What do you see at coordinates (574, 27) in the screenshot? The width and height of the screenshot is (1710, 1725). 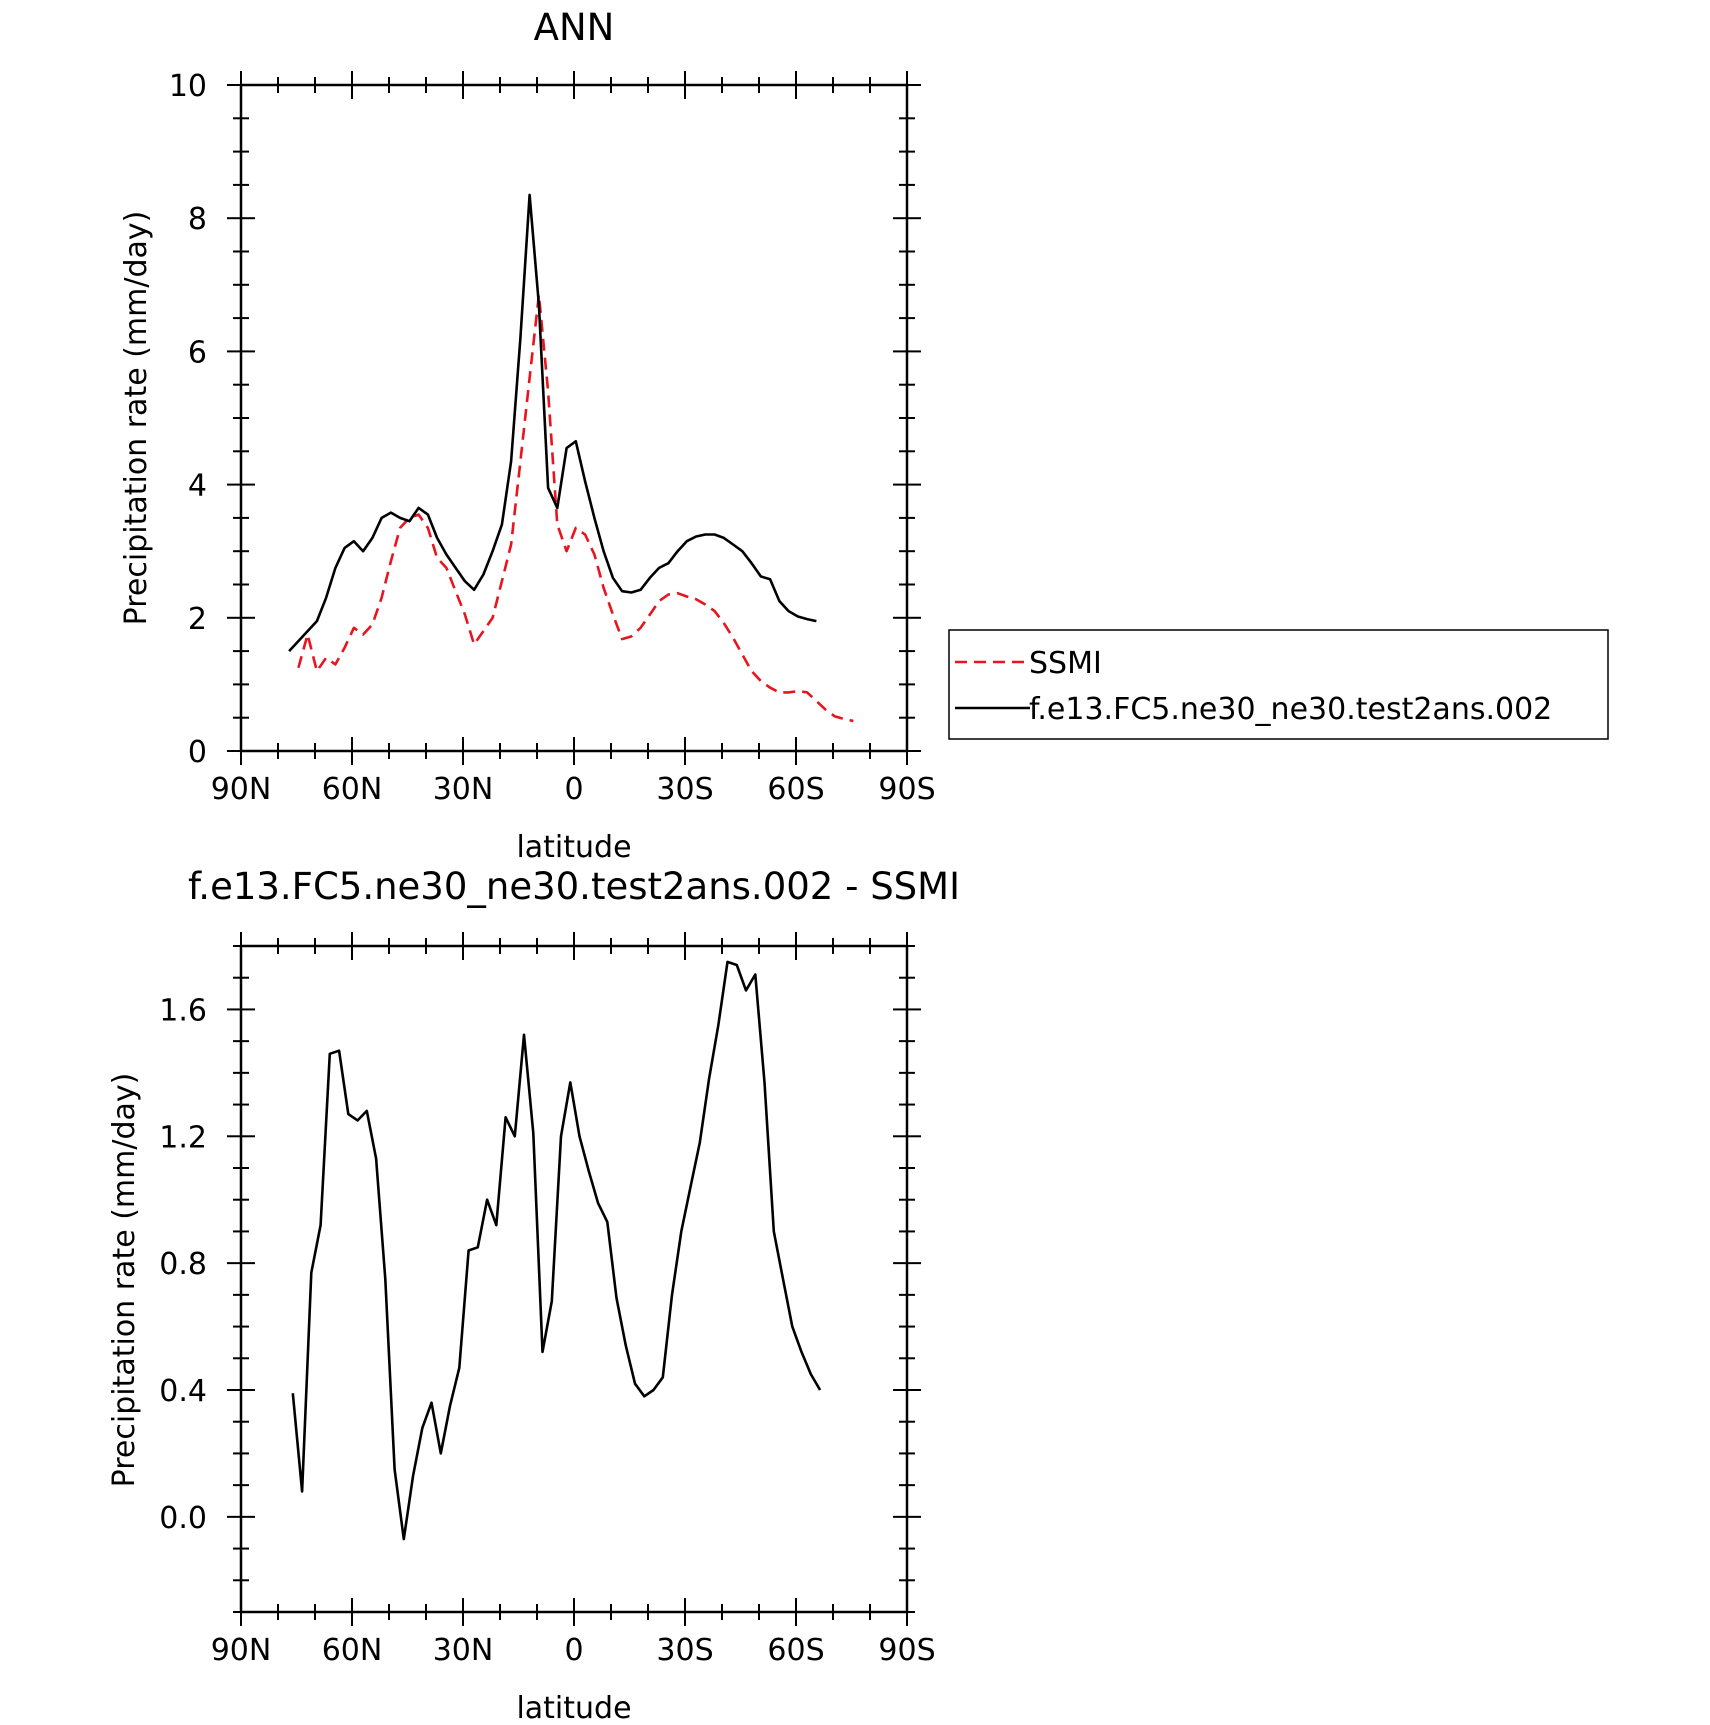 I see `chart-title: ANN` at bounding box center [574, 27].